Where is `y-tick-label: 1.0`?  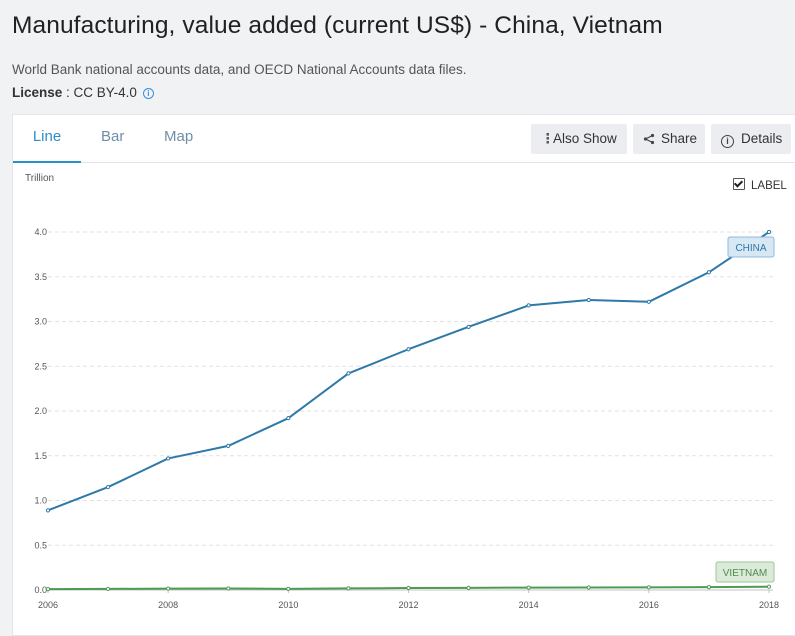
y-tick-label: 1.0 is located at coordinates (40, 501).